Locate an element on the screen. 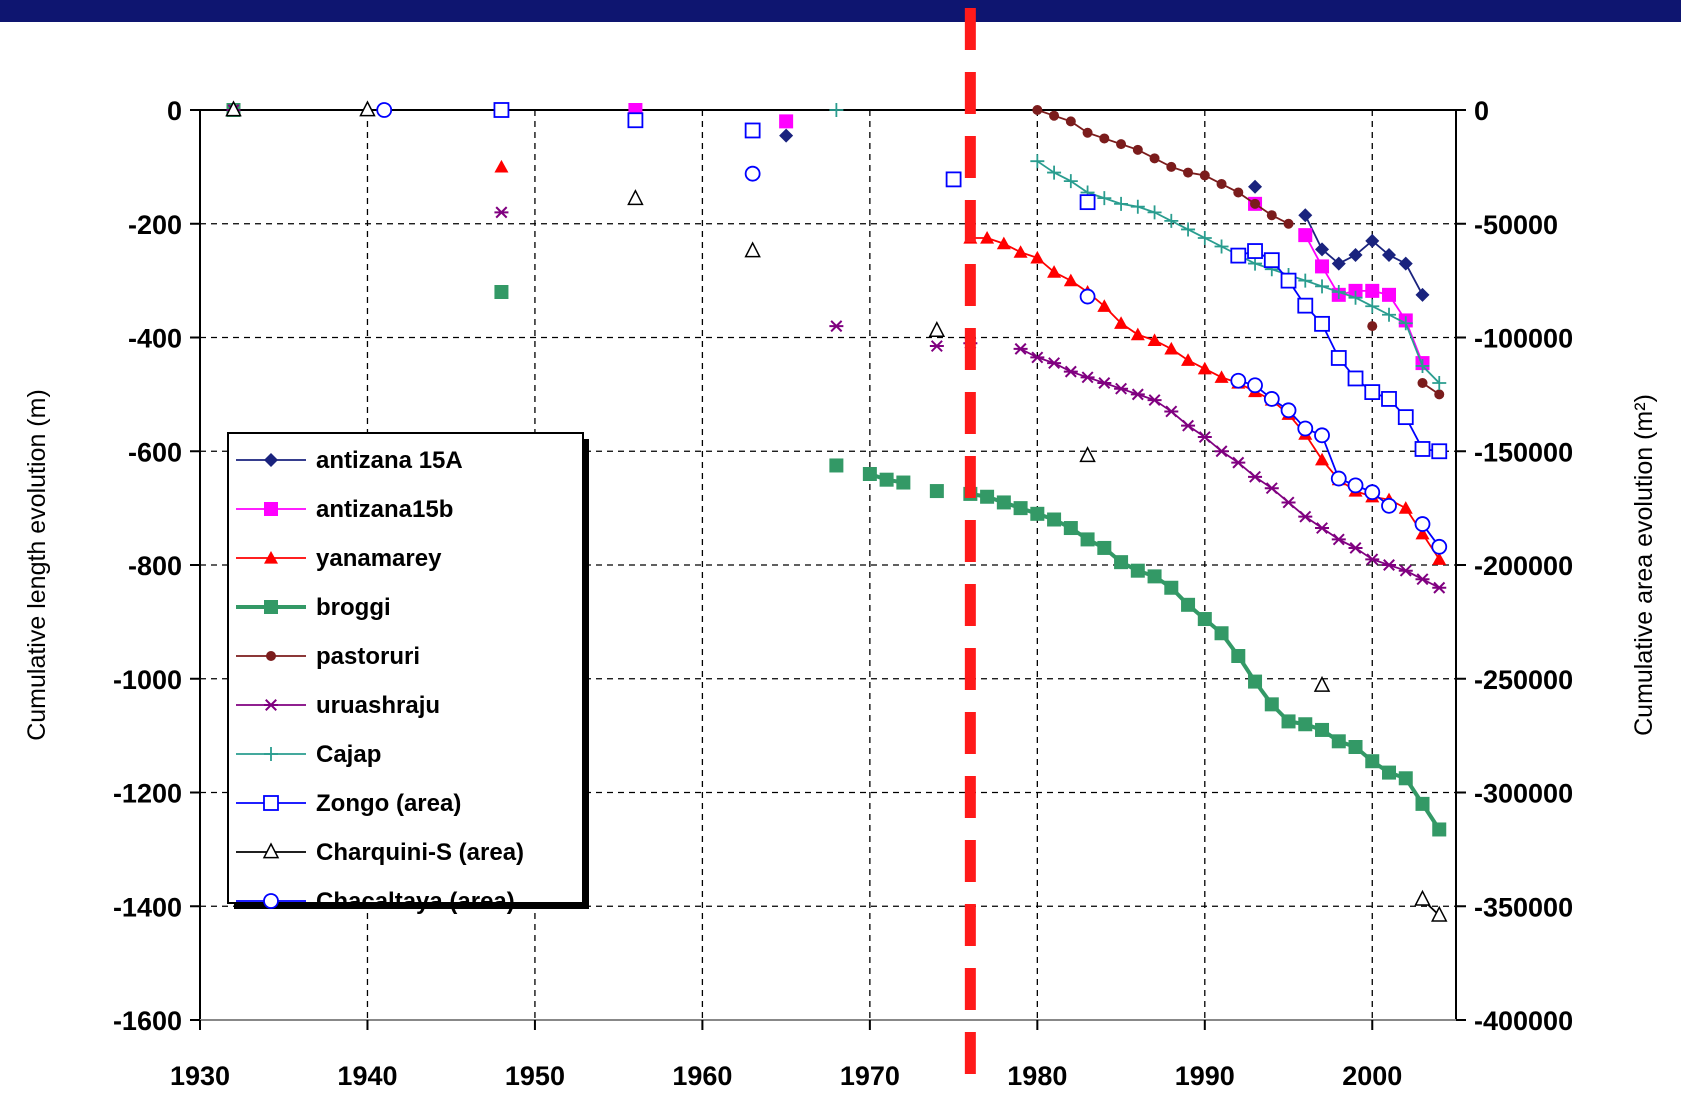 This screenshot has height=1093, width=1681. y2-tick-label: -200000 is located at coordinates (1523, 566).